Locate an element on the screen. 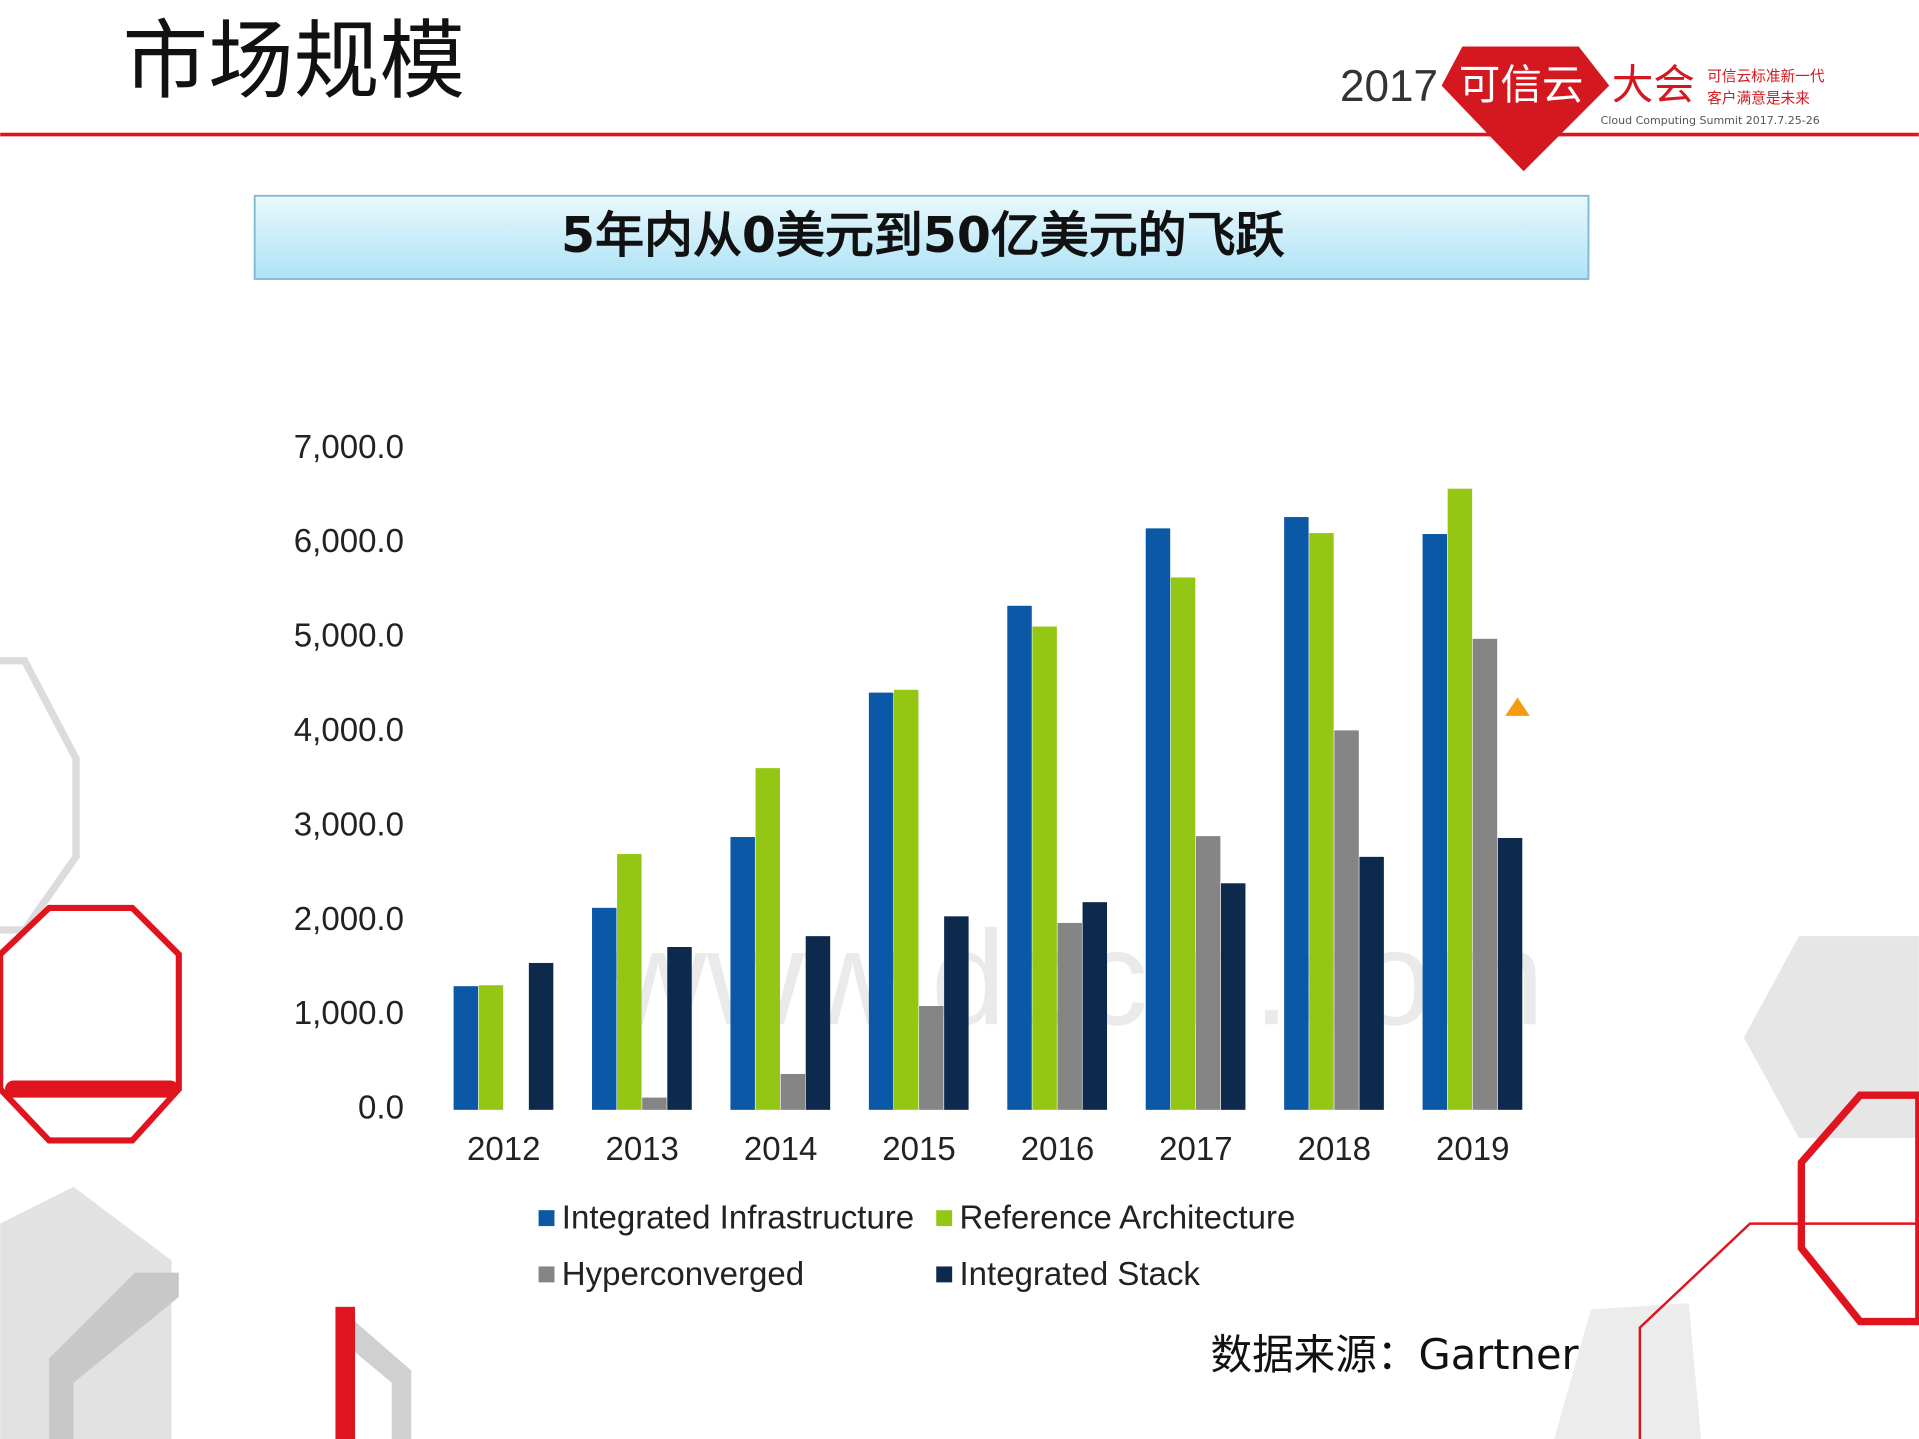 Image resolution: width=1919 pixels, height=1439 pixels. x-tick-label: 2018 is located at coordinates (1334, 1148).